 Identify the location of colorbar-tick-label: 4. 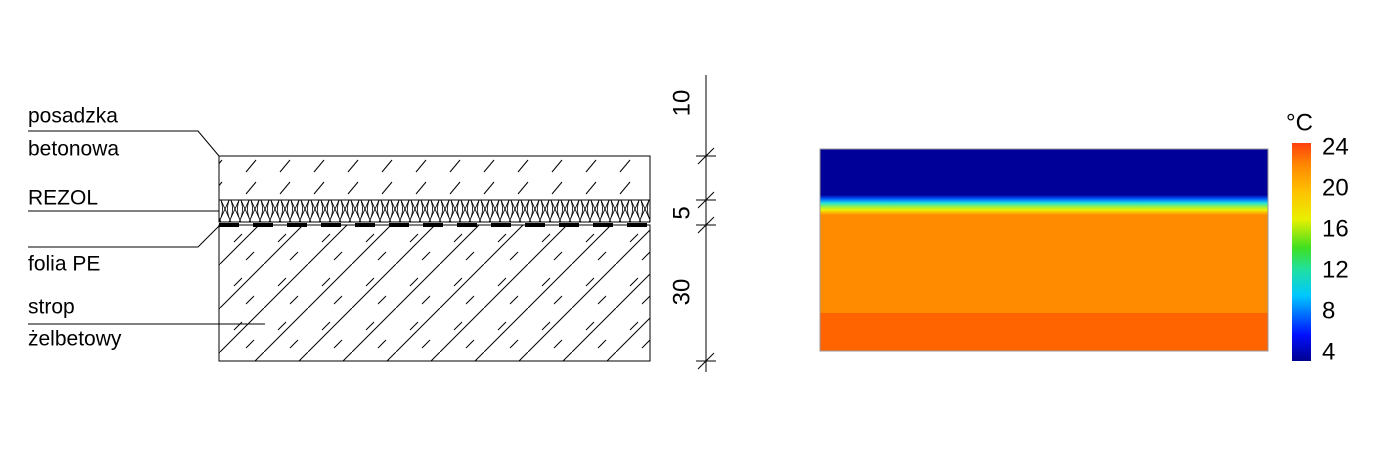
(1328, 351).